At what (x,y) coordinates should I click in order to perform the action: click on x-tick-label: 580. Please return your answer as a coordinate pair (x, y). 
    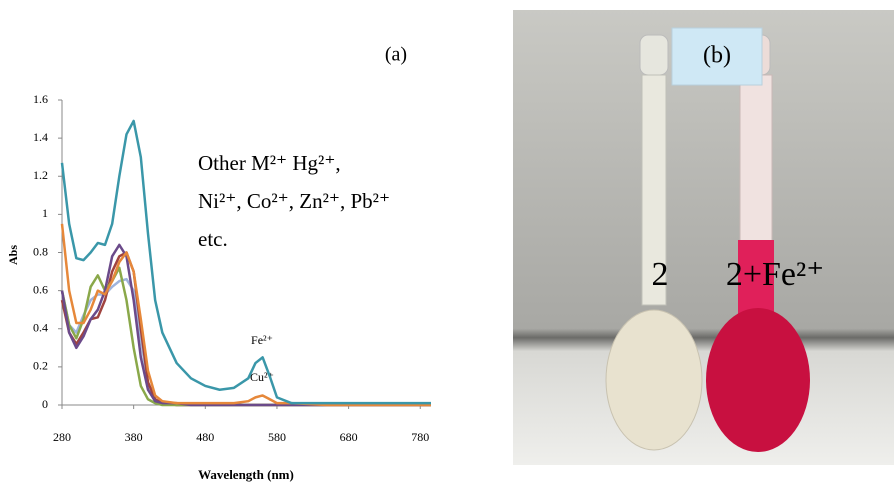
    Looking at the image, I should click on (277, 437).